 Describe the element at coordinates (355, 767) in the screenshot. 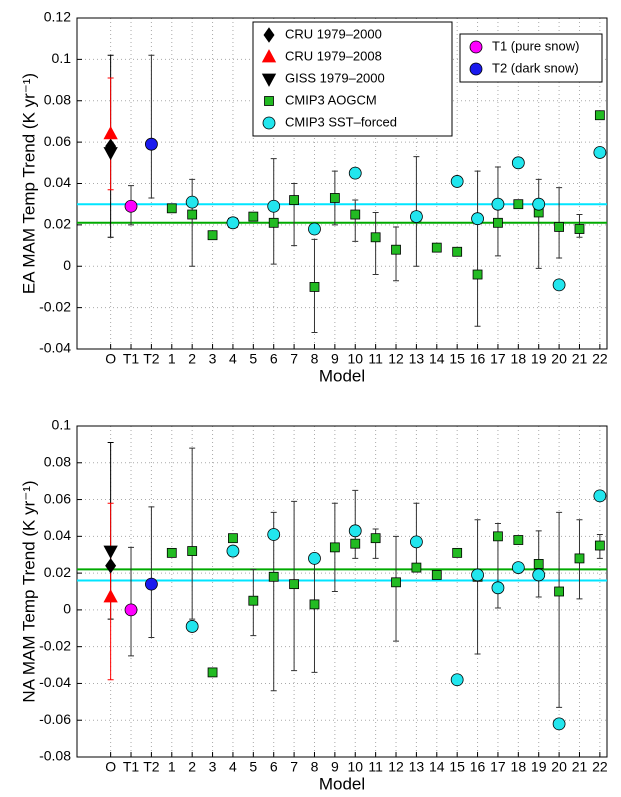

I see `x-tick-label: 10` at that location.